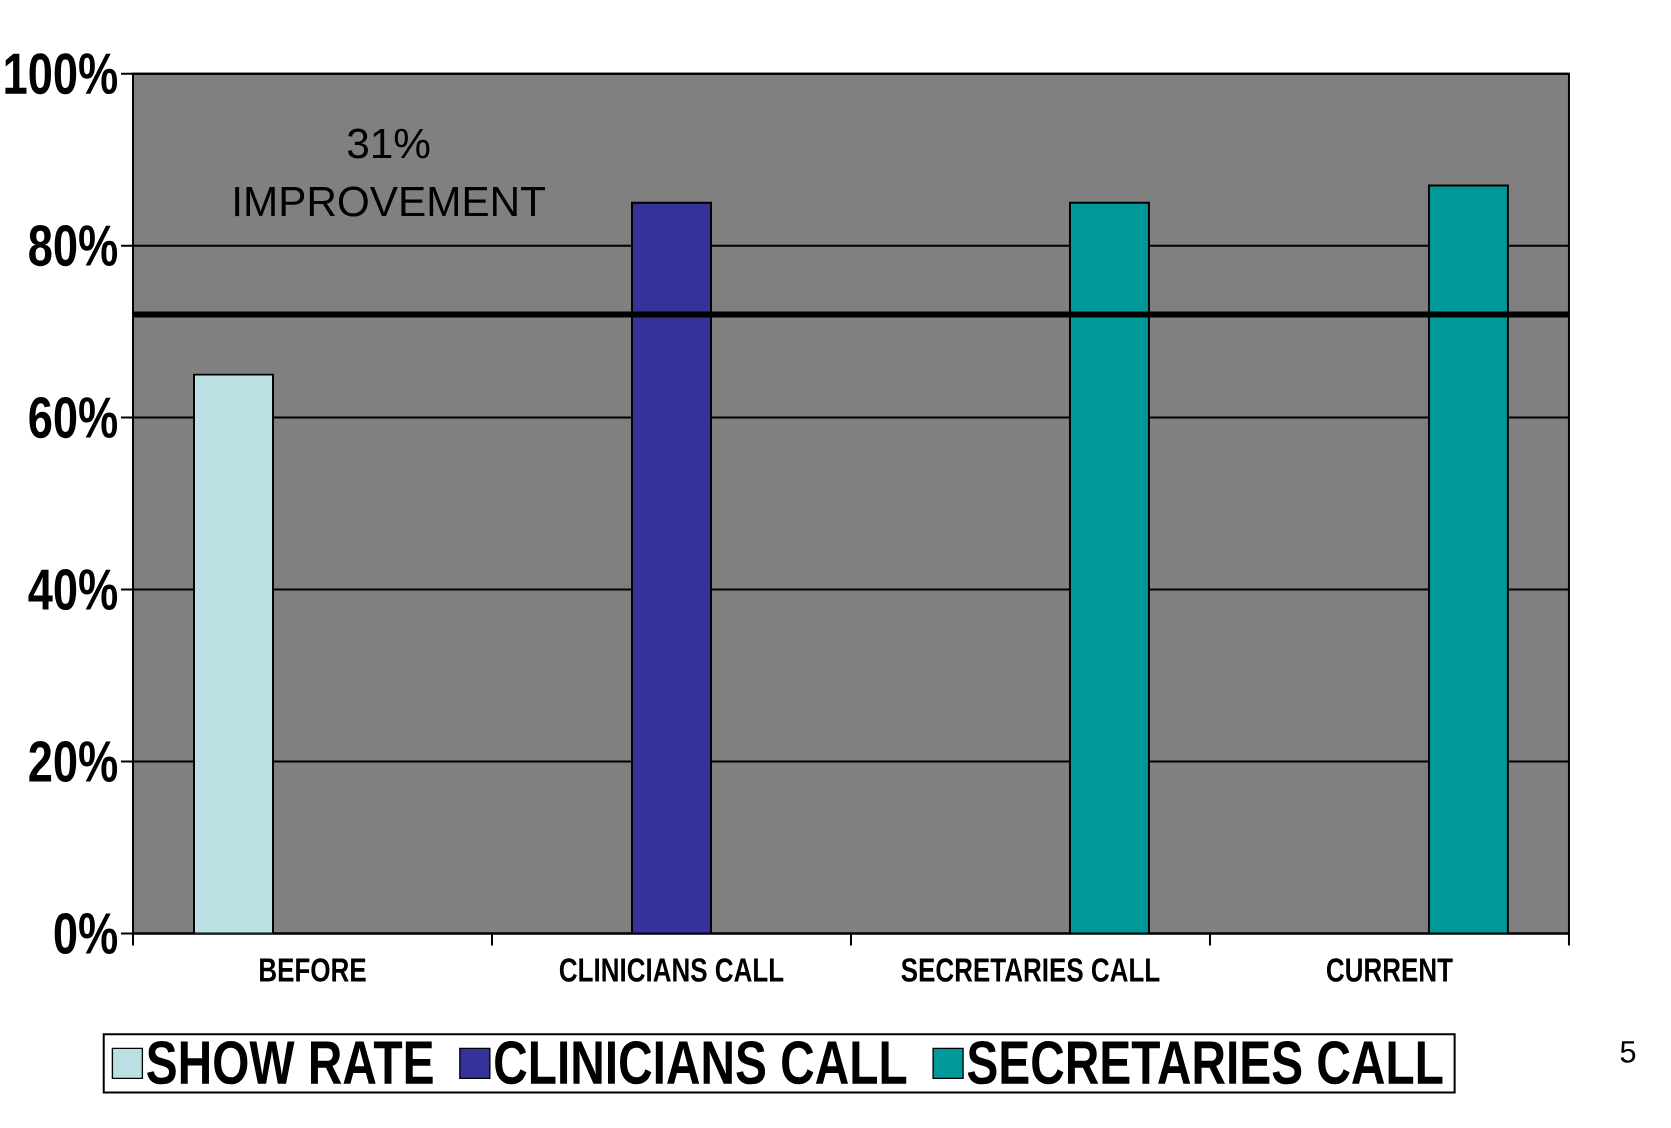 This screenshot has width=1671, height=1128. Describe the element at coordinates (1205, 1062) in the screenshot. I see `legend-label: SECRETARIES CALL` at that location.